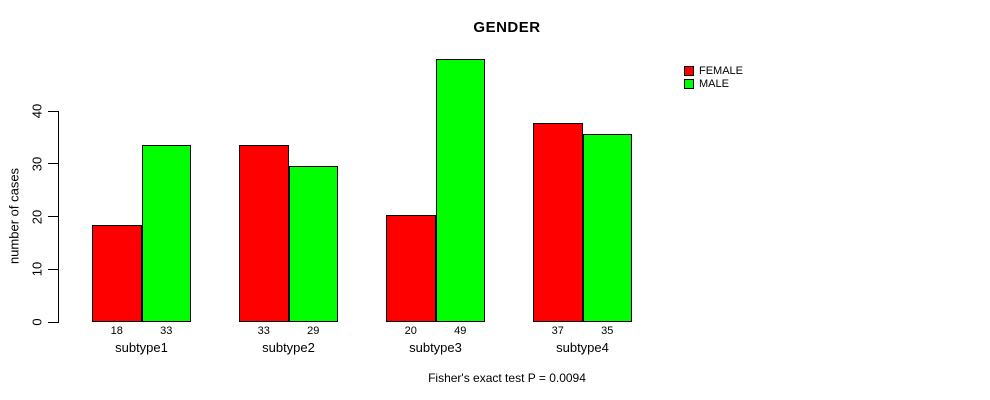 This screenshot has height=400, width=990. Describe the element at coordinates (264, 233) in the screenshot. I see `bar-female-subtype2` at that location.